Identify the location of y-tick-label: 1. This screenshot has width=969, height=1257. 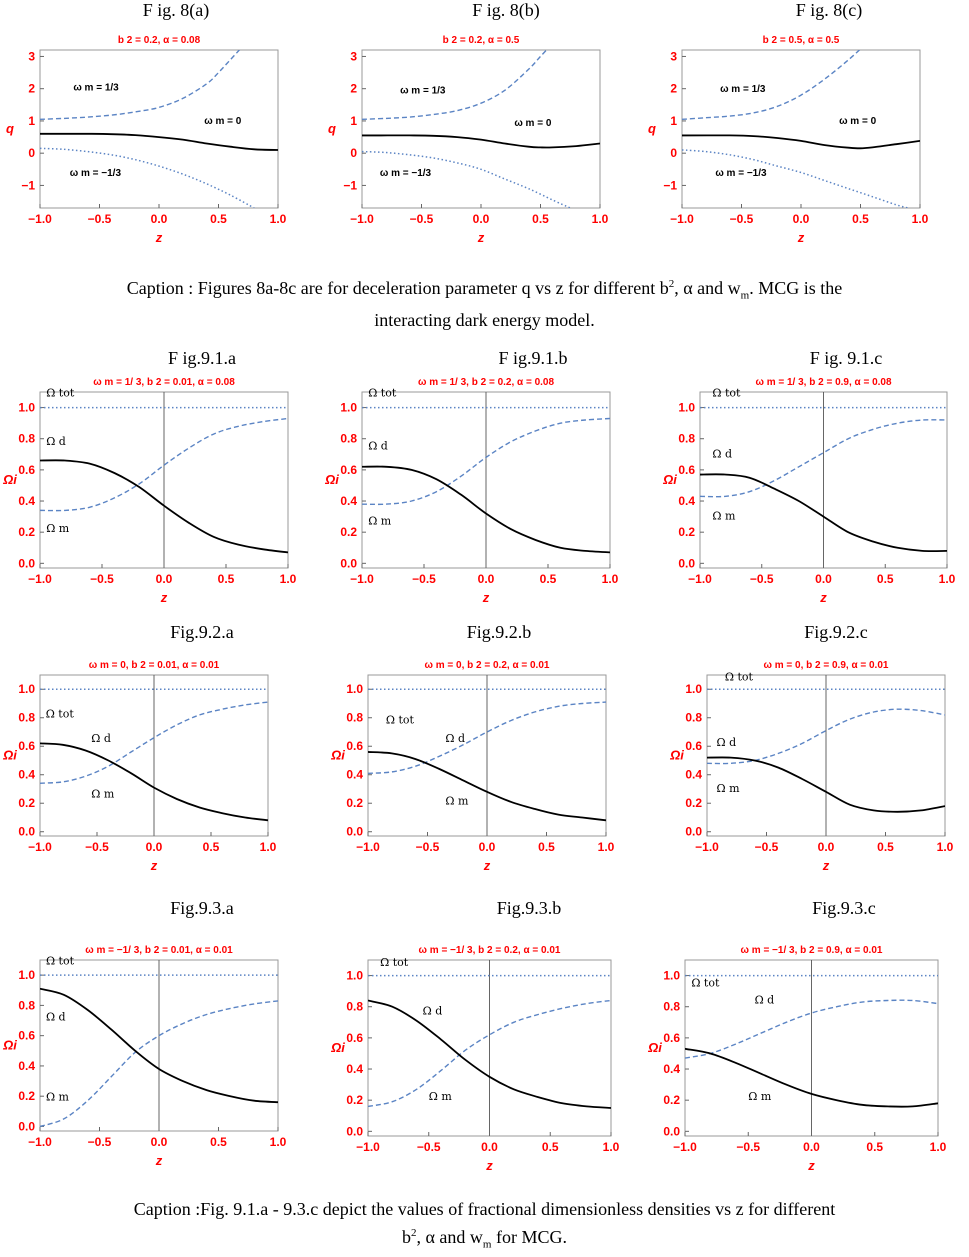
(673, 121).